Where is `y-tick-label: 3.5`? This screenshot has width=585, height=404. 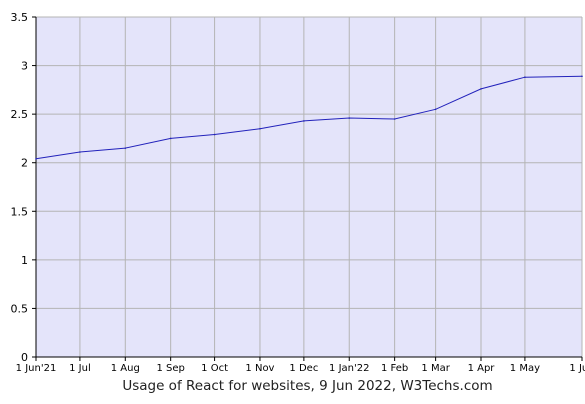 y-tick-label: 3.5 is located at coordinates (20, 17).